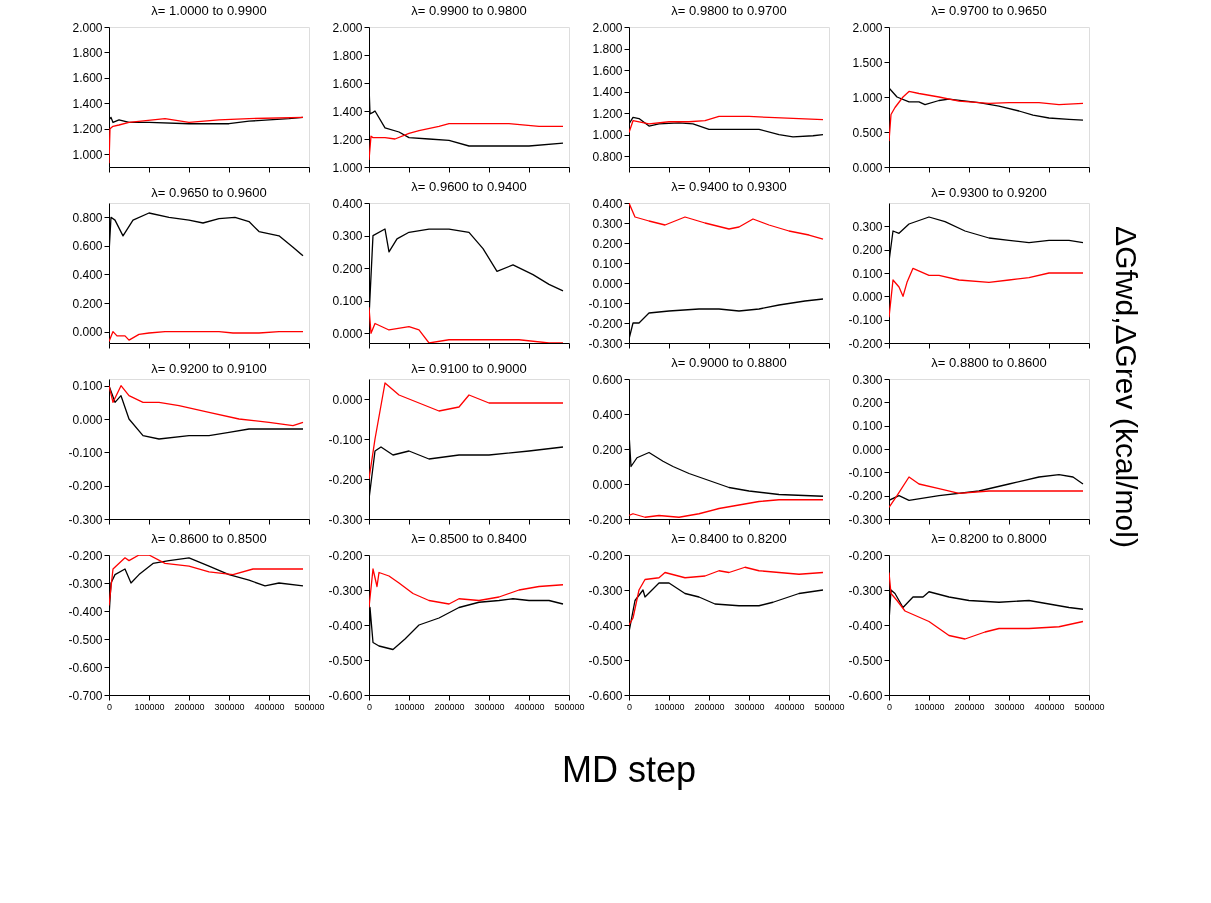 The width and height of the screenshot is (1211, 903). I want to click on chart-title: λ= 0.8600 to 0.8500, so click(209, 538).